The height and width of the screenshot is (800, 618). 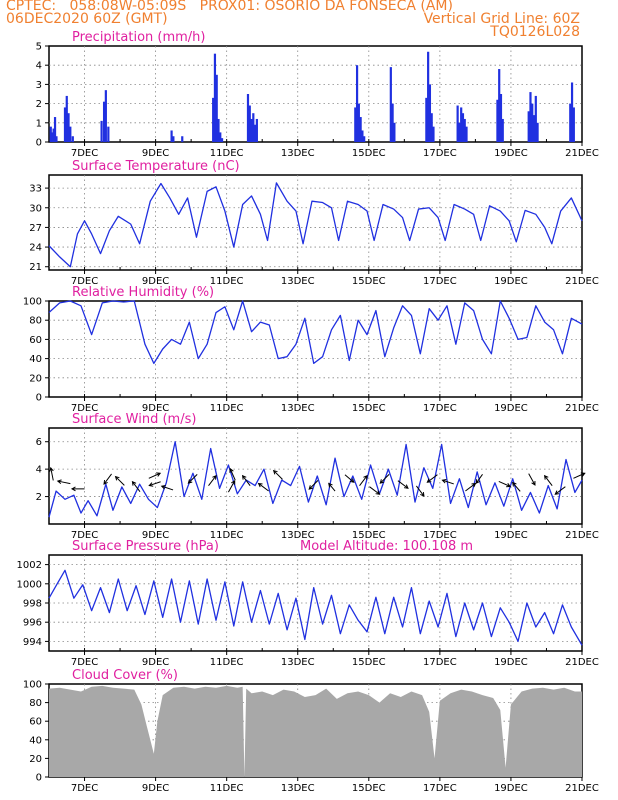 What do you see at coordinates (32, 623) in the screenshot?
I see `y-tick-label: 996` at bounding box center [32, 623].